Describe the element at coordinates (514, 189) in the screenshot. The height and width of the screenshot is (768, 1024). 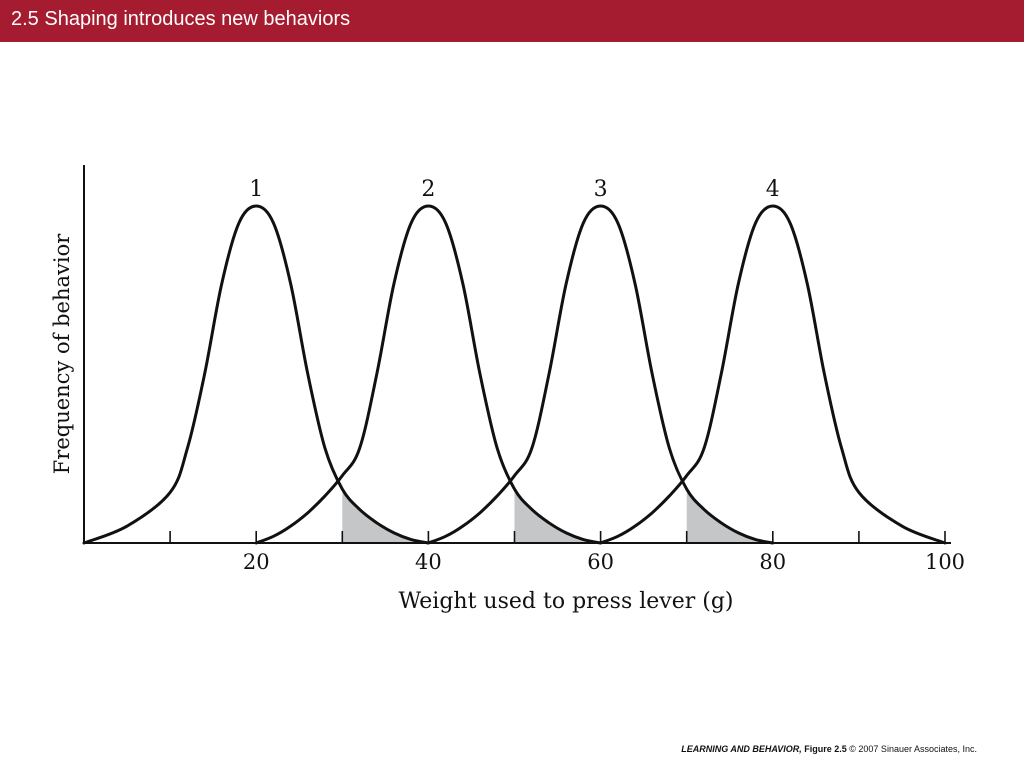
I see `curve-labels: 1 2 3 4` at that location.